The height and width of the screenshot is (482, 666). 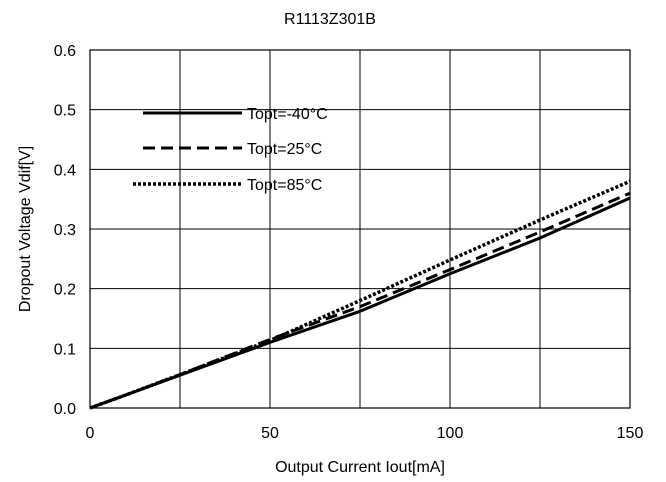 I want to click on y-tick-label: 0.3, so click(x=65, y=230).